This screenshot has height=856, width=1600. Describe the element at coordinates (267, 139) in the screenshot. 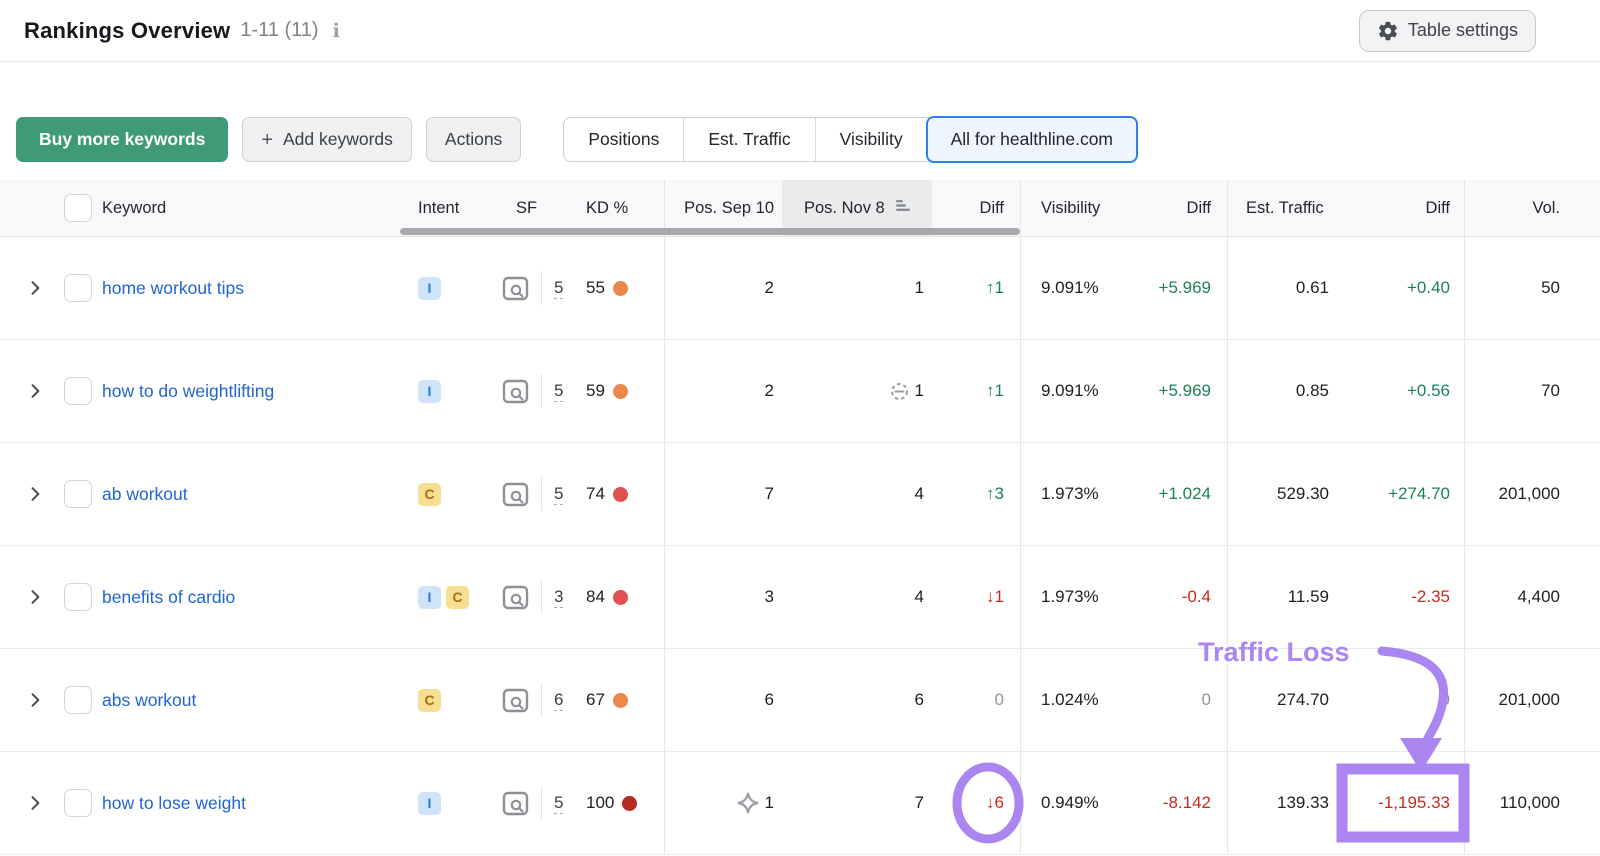

I see `plus-icon: +` at that location.